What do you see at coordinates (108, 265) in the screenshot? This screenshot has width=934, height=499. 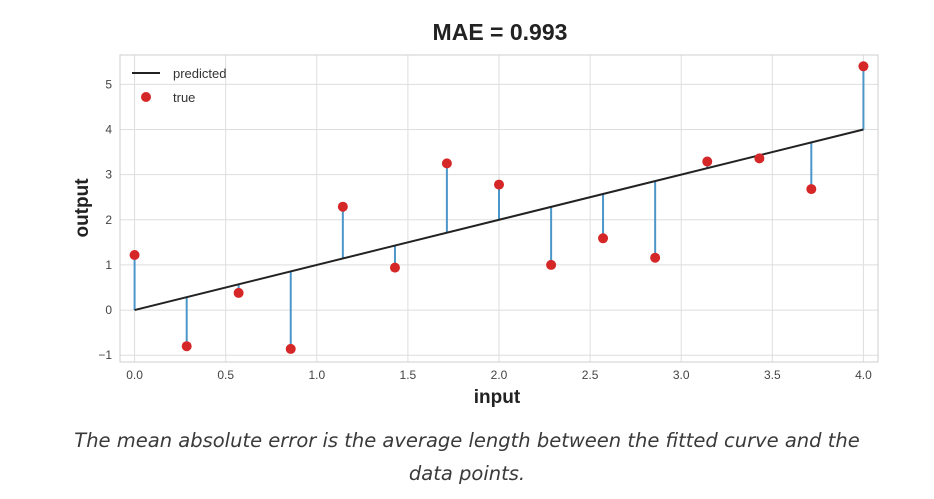 I see `y-tick-label: 1` at bounding box center [108, 265].